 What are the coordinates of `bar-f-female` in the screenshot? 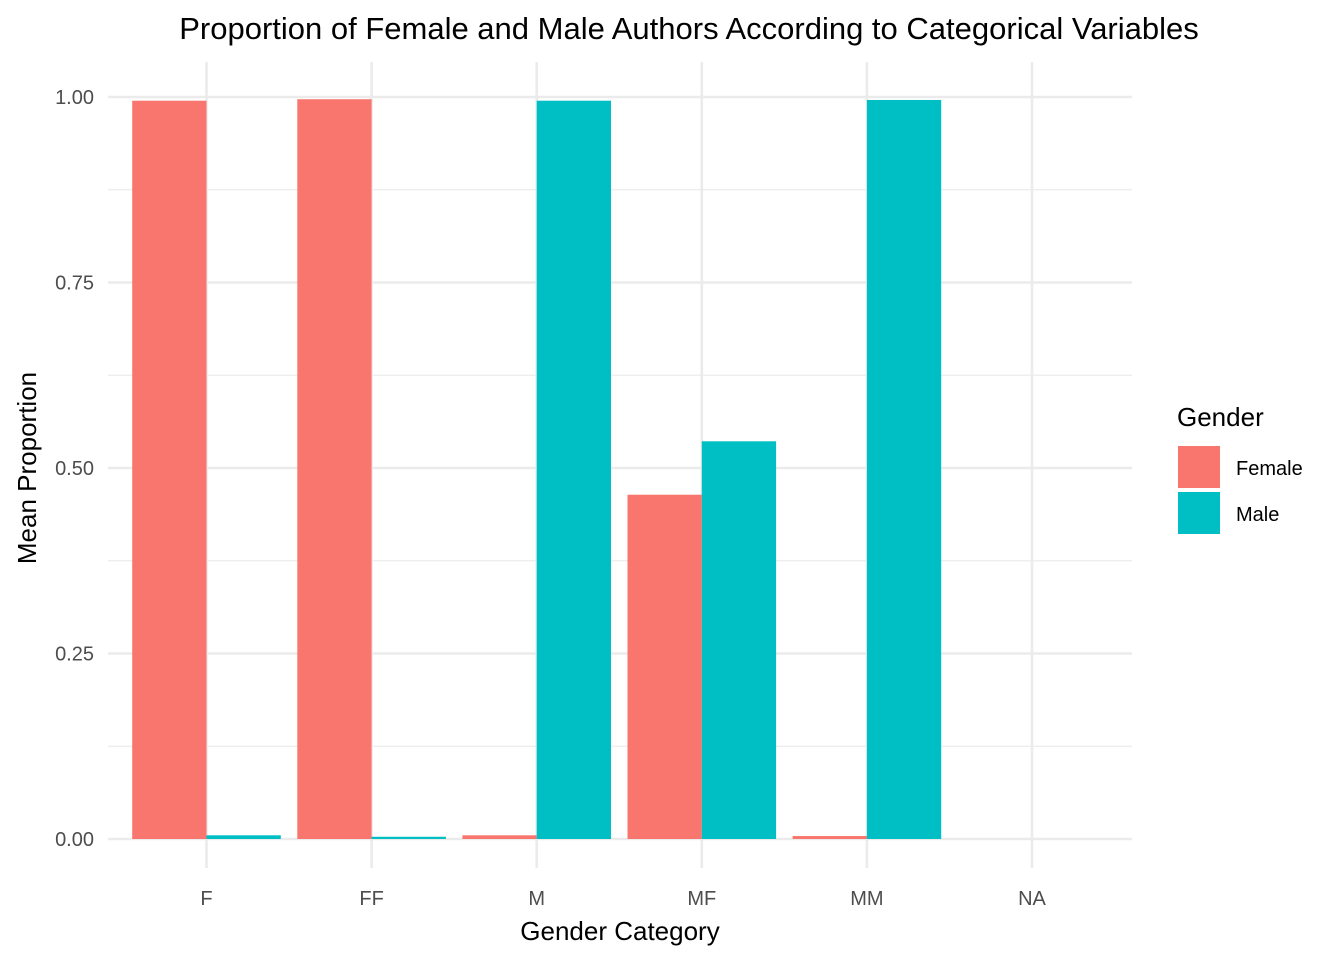 It's located at (169, 469).